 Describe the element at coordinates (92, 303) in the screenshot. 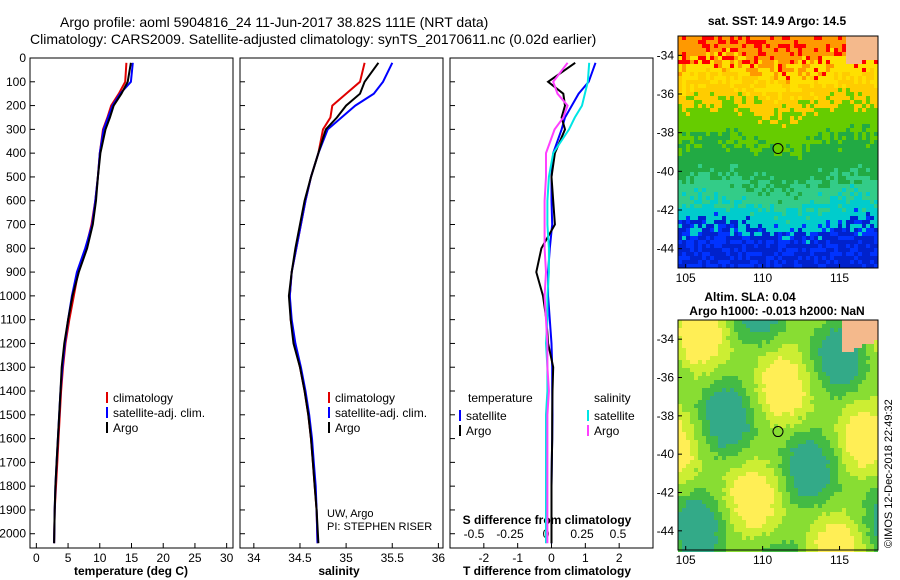

I see `series-line-argo` at that location.